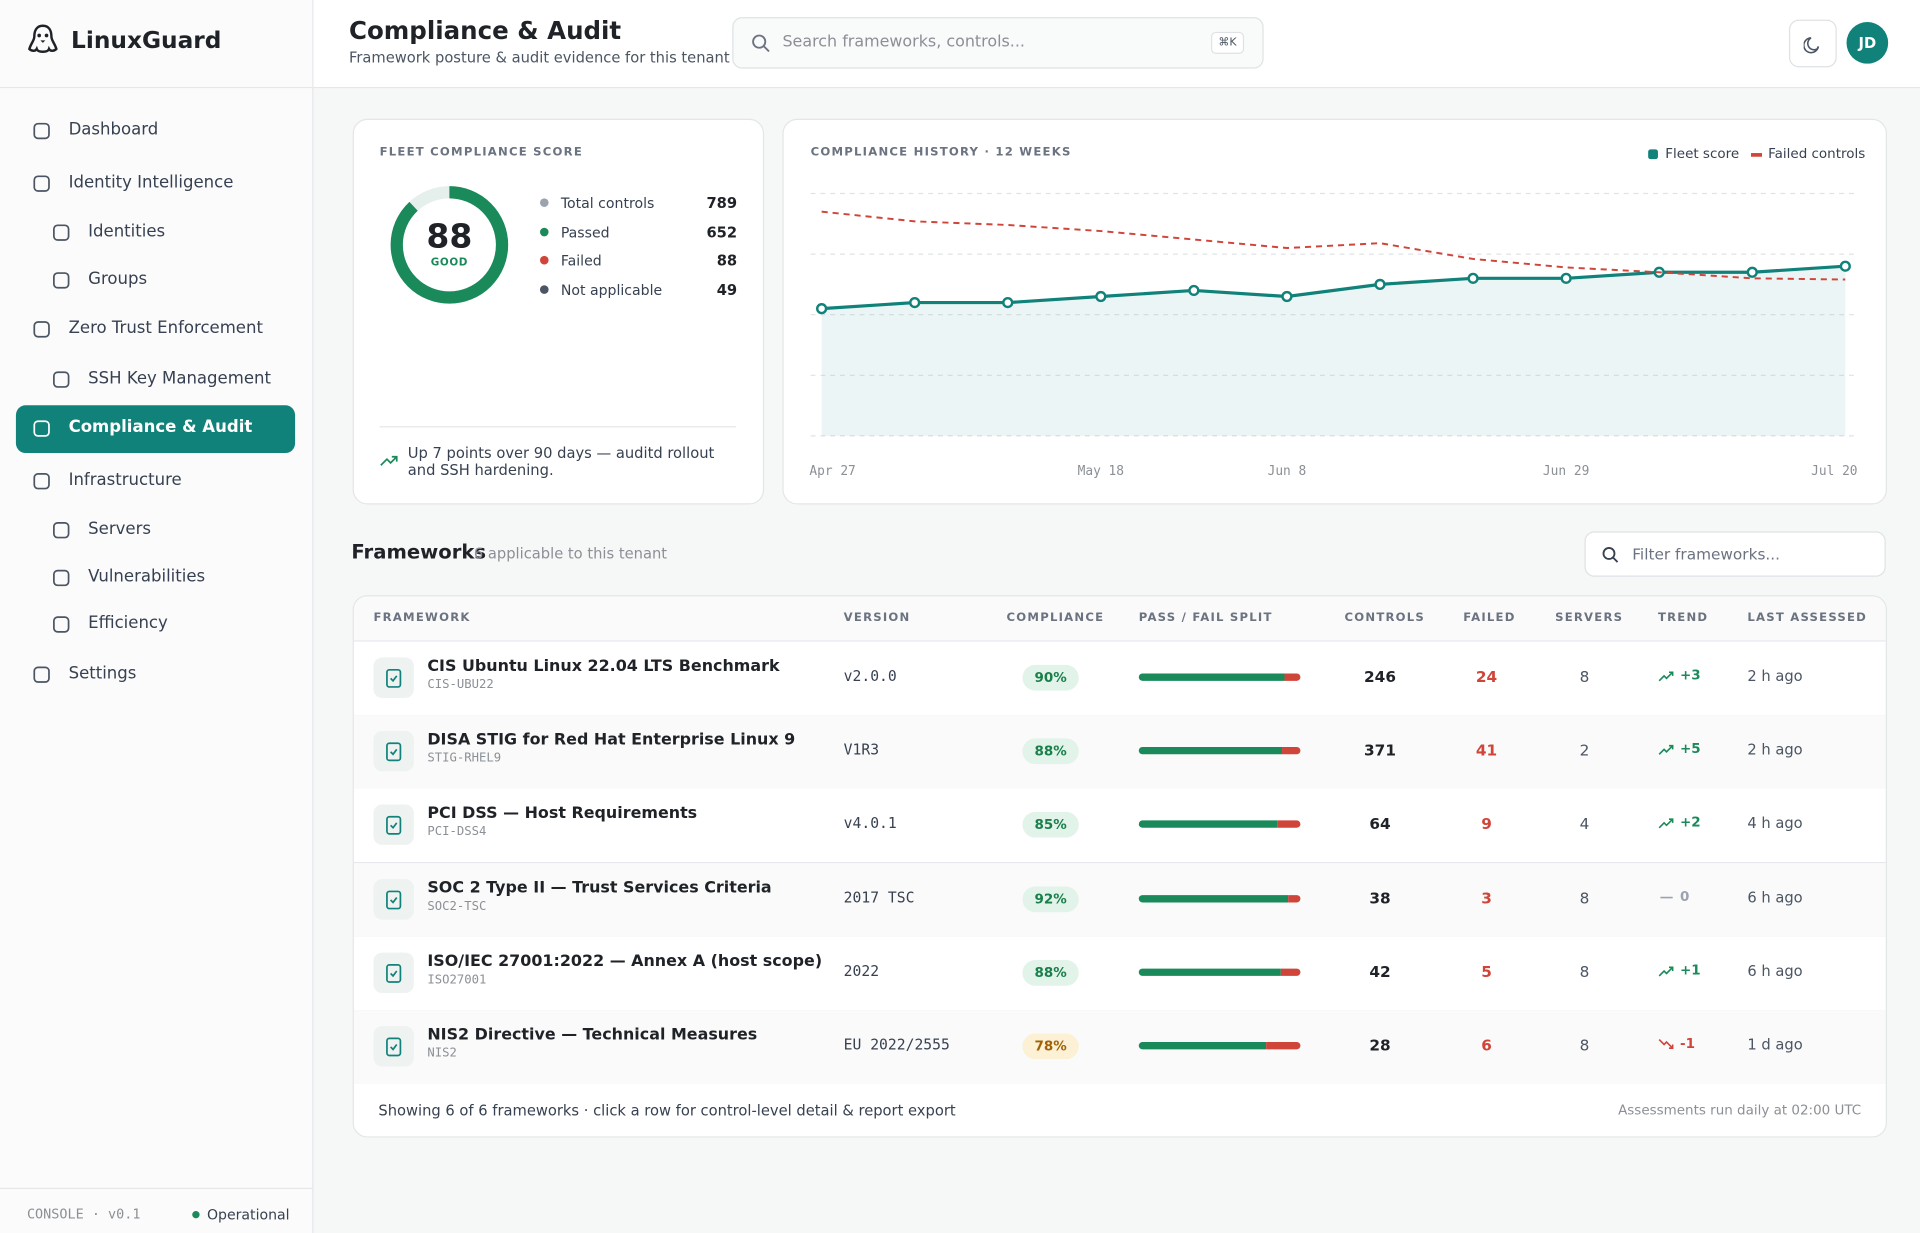 Image resolution: width=1920 pixels, height=1233 pixels. Describe the element at coordinates (1775, 823) in the screenshot. I see `last-assessed: 4 h ago` at that location.